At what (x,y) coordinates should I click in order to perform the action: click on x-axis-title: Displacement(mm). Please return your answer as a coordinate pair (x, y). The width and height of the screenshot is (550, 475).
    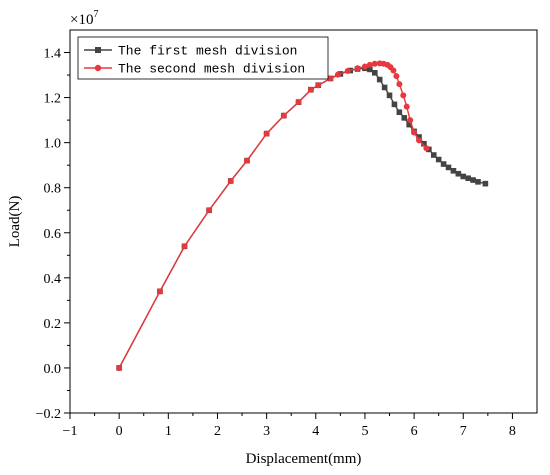
    Looking at the image, I should click on (304, 459).